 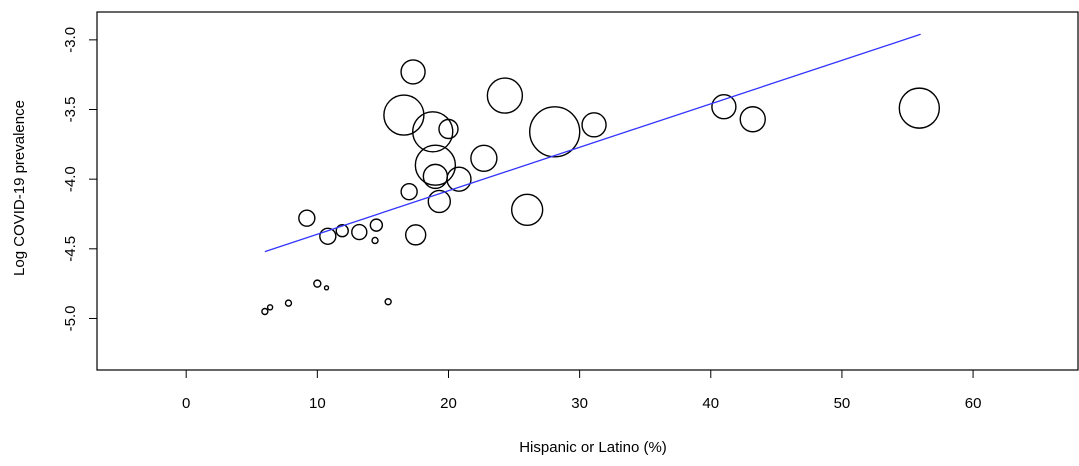 I want to click on y-tick-label: -3.5, so click(x=70, y=110).